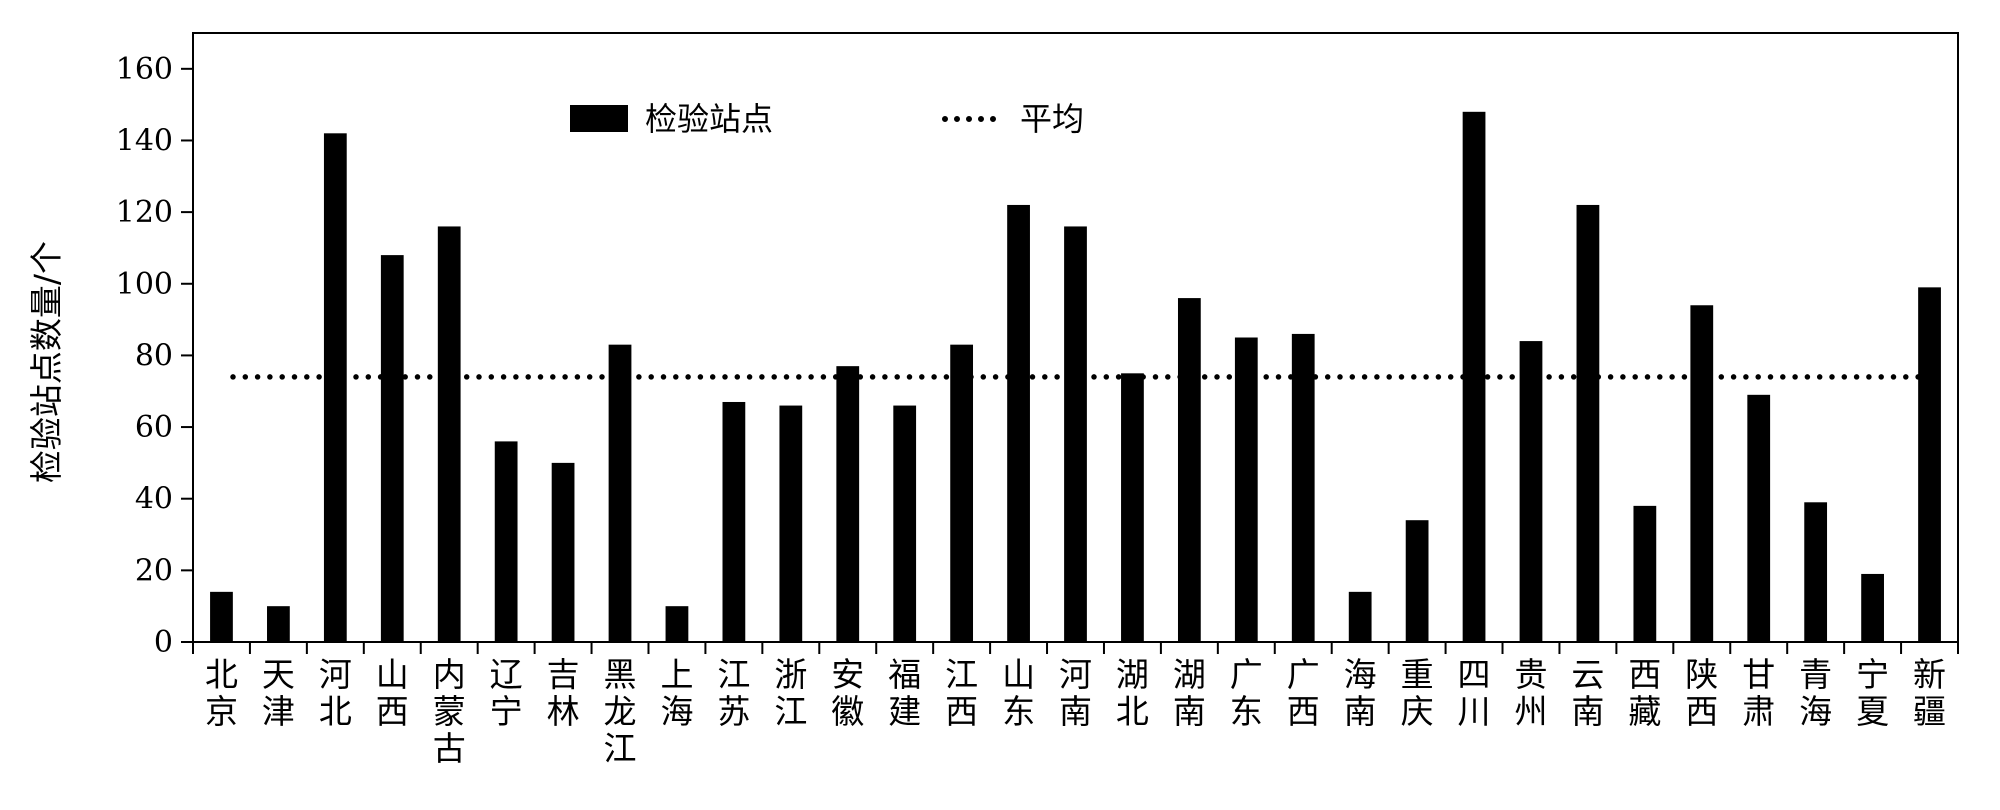 The width and height of the screenshot is (2000, 810). What do you see at coordinates (449, 711) in the screenshot?
I see `x-tick-label-4: 内蒙古` at bounding box center [449, 711].